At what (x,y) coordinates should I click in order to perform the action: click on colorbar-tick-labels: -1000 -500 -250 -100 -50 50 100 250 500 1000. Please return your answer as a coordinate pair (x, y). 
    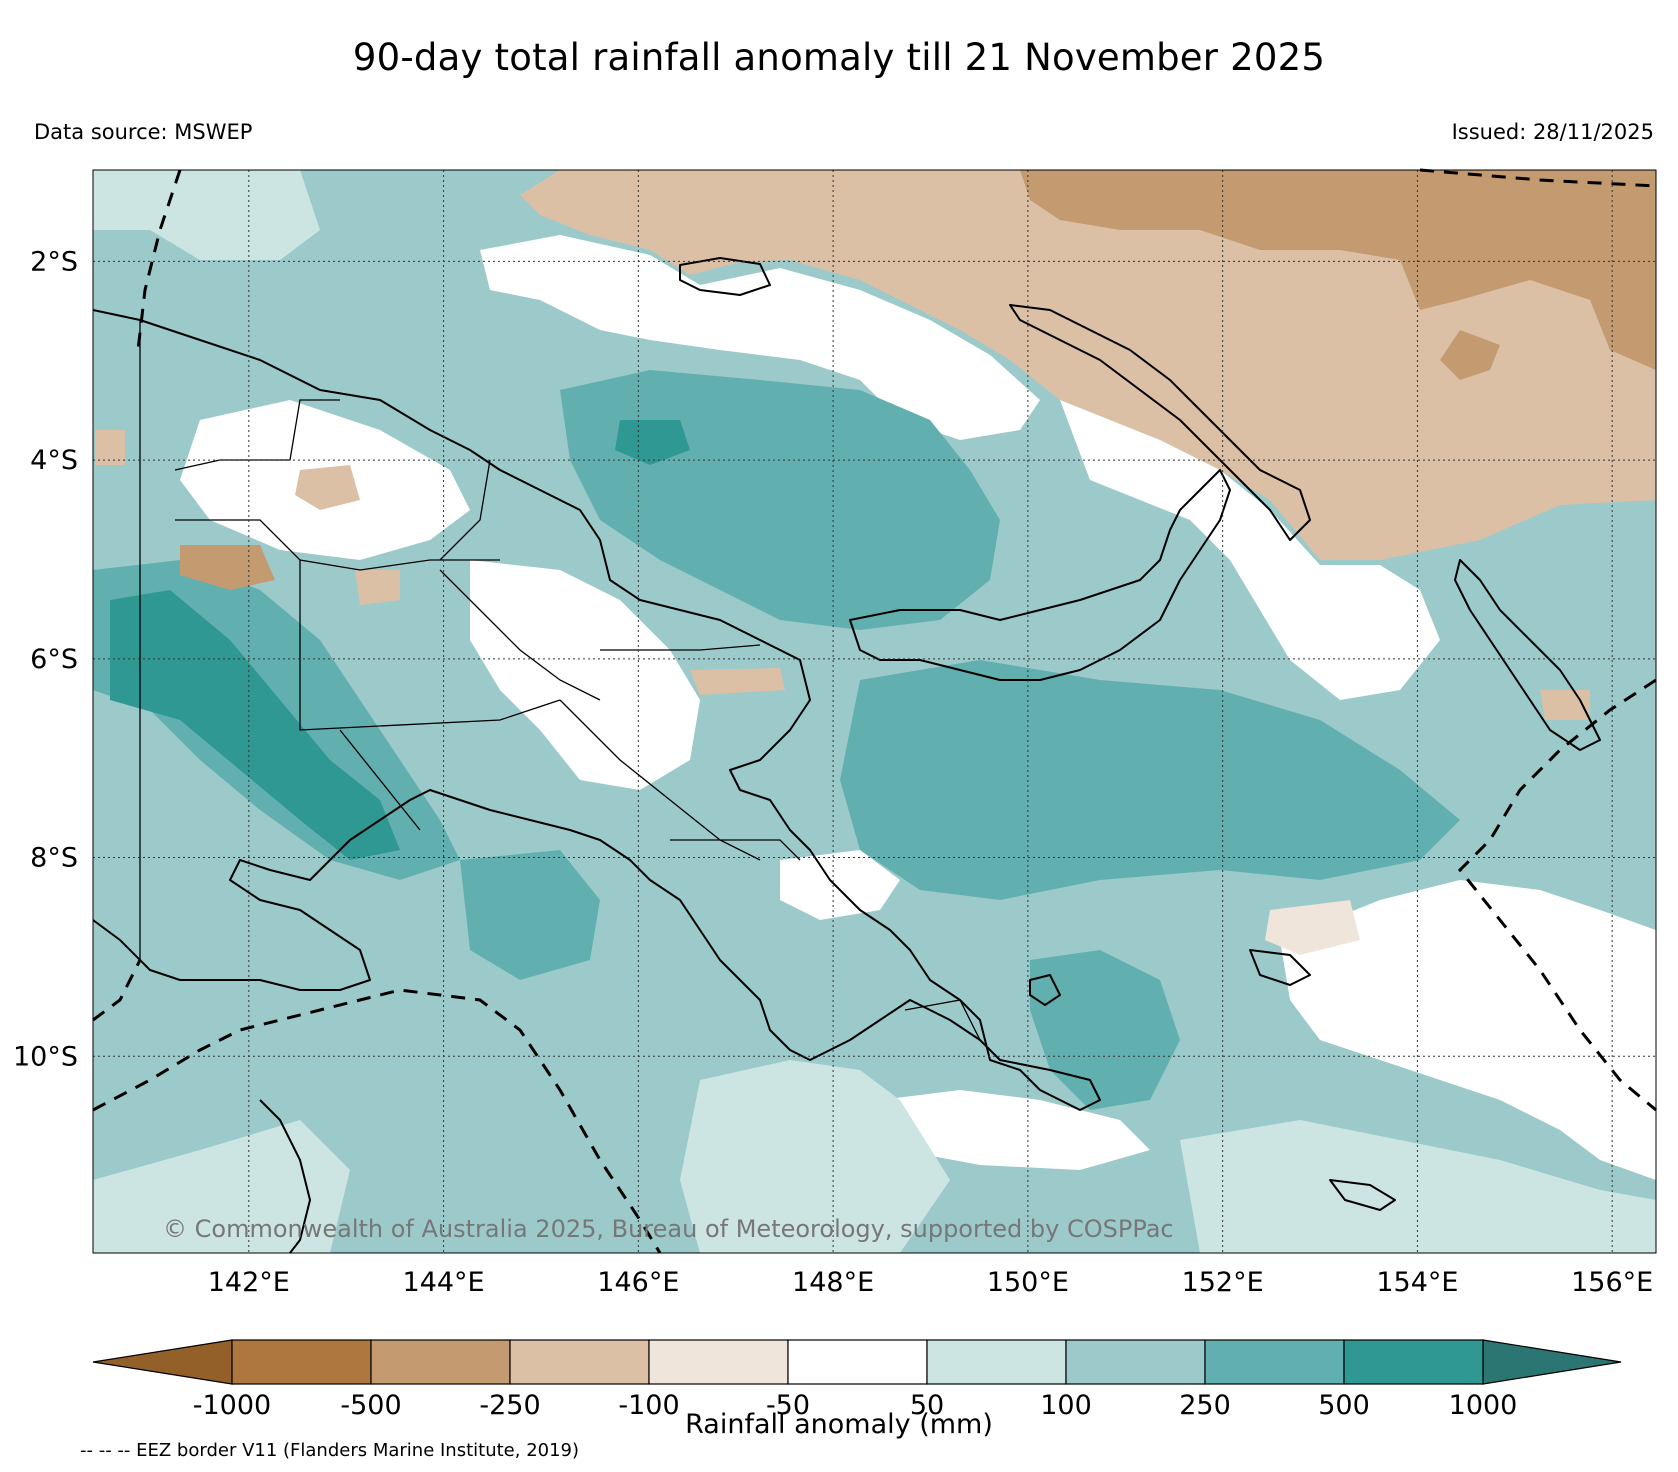
    Looking at the image, I should click on (855, 1405).